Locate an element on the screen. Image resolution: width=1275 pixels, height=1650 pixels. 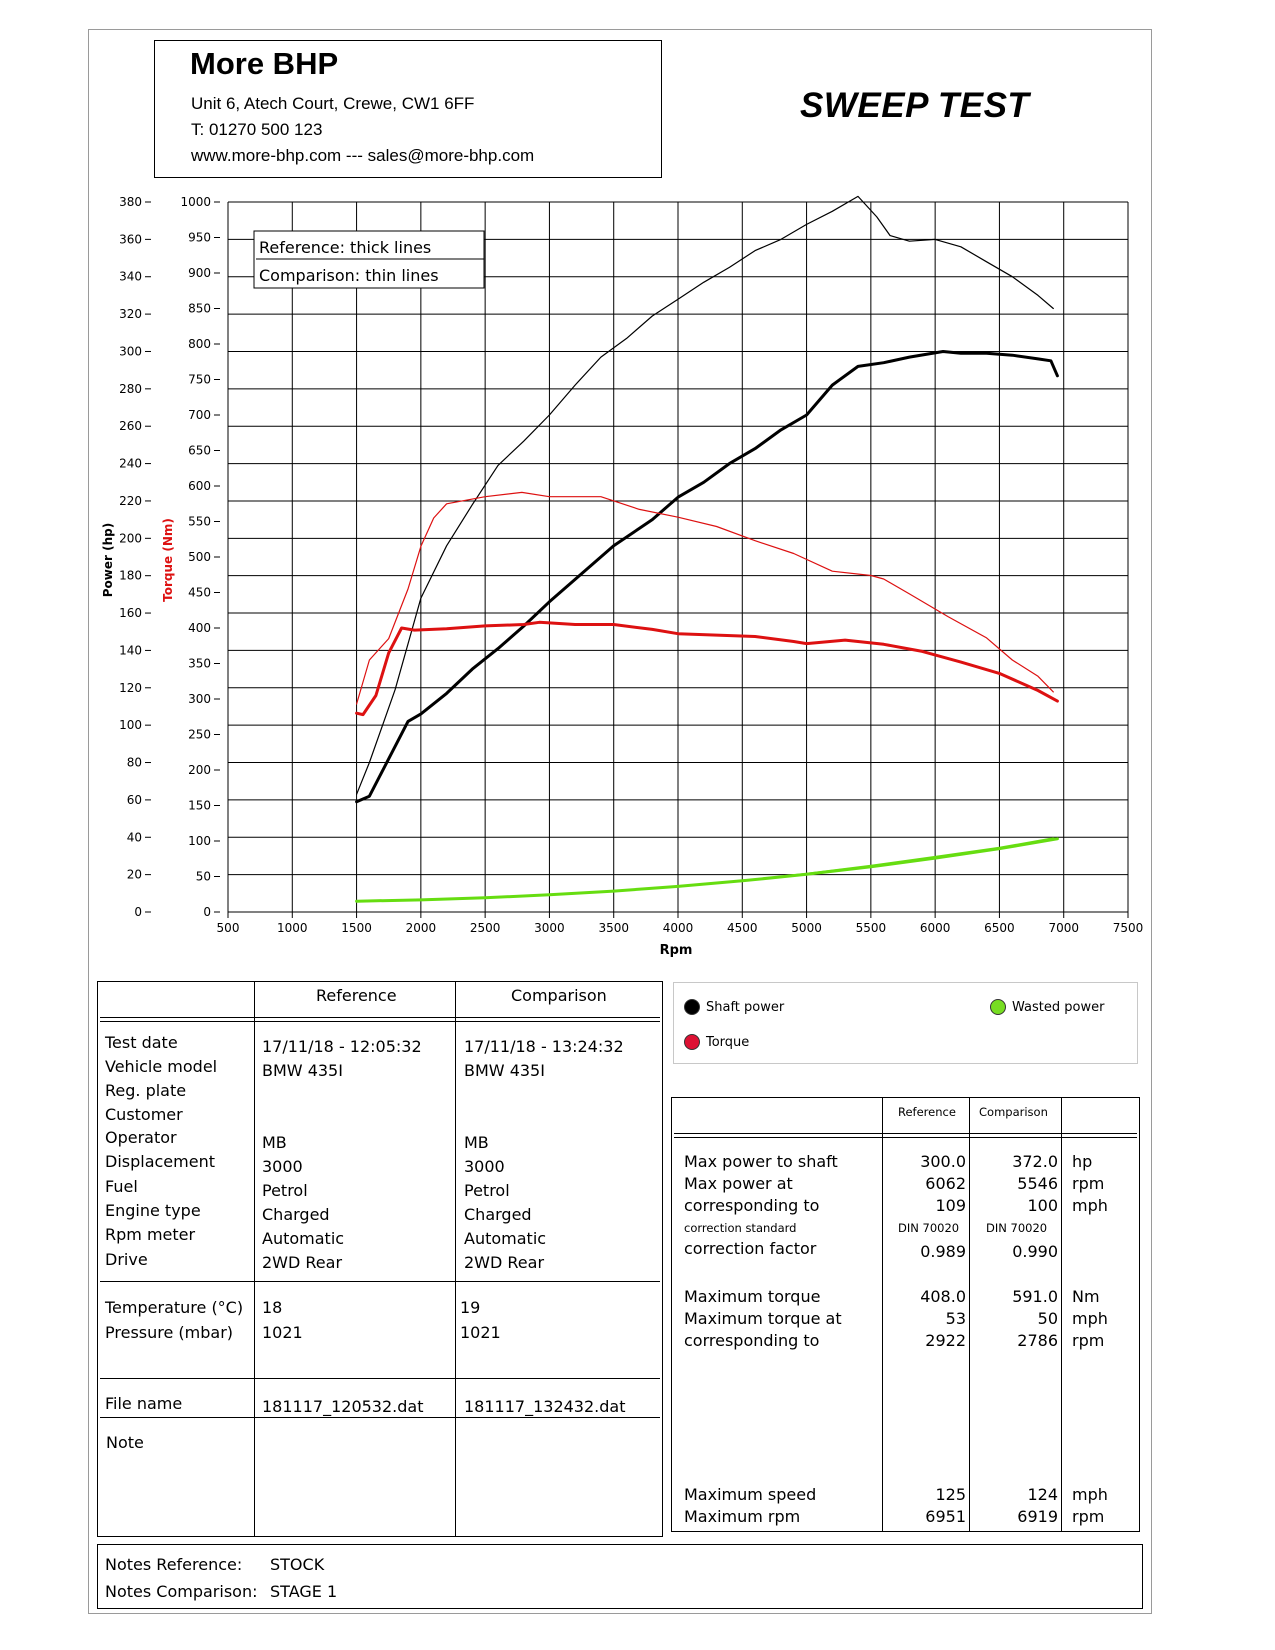
ref-torque-corresponding: 2922 is located at coordinates (945, 1340).